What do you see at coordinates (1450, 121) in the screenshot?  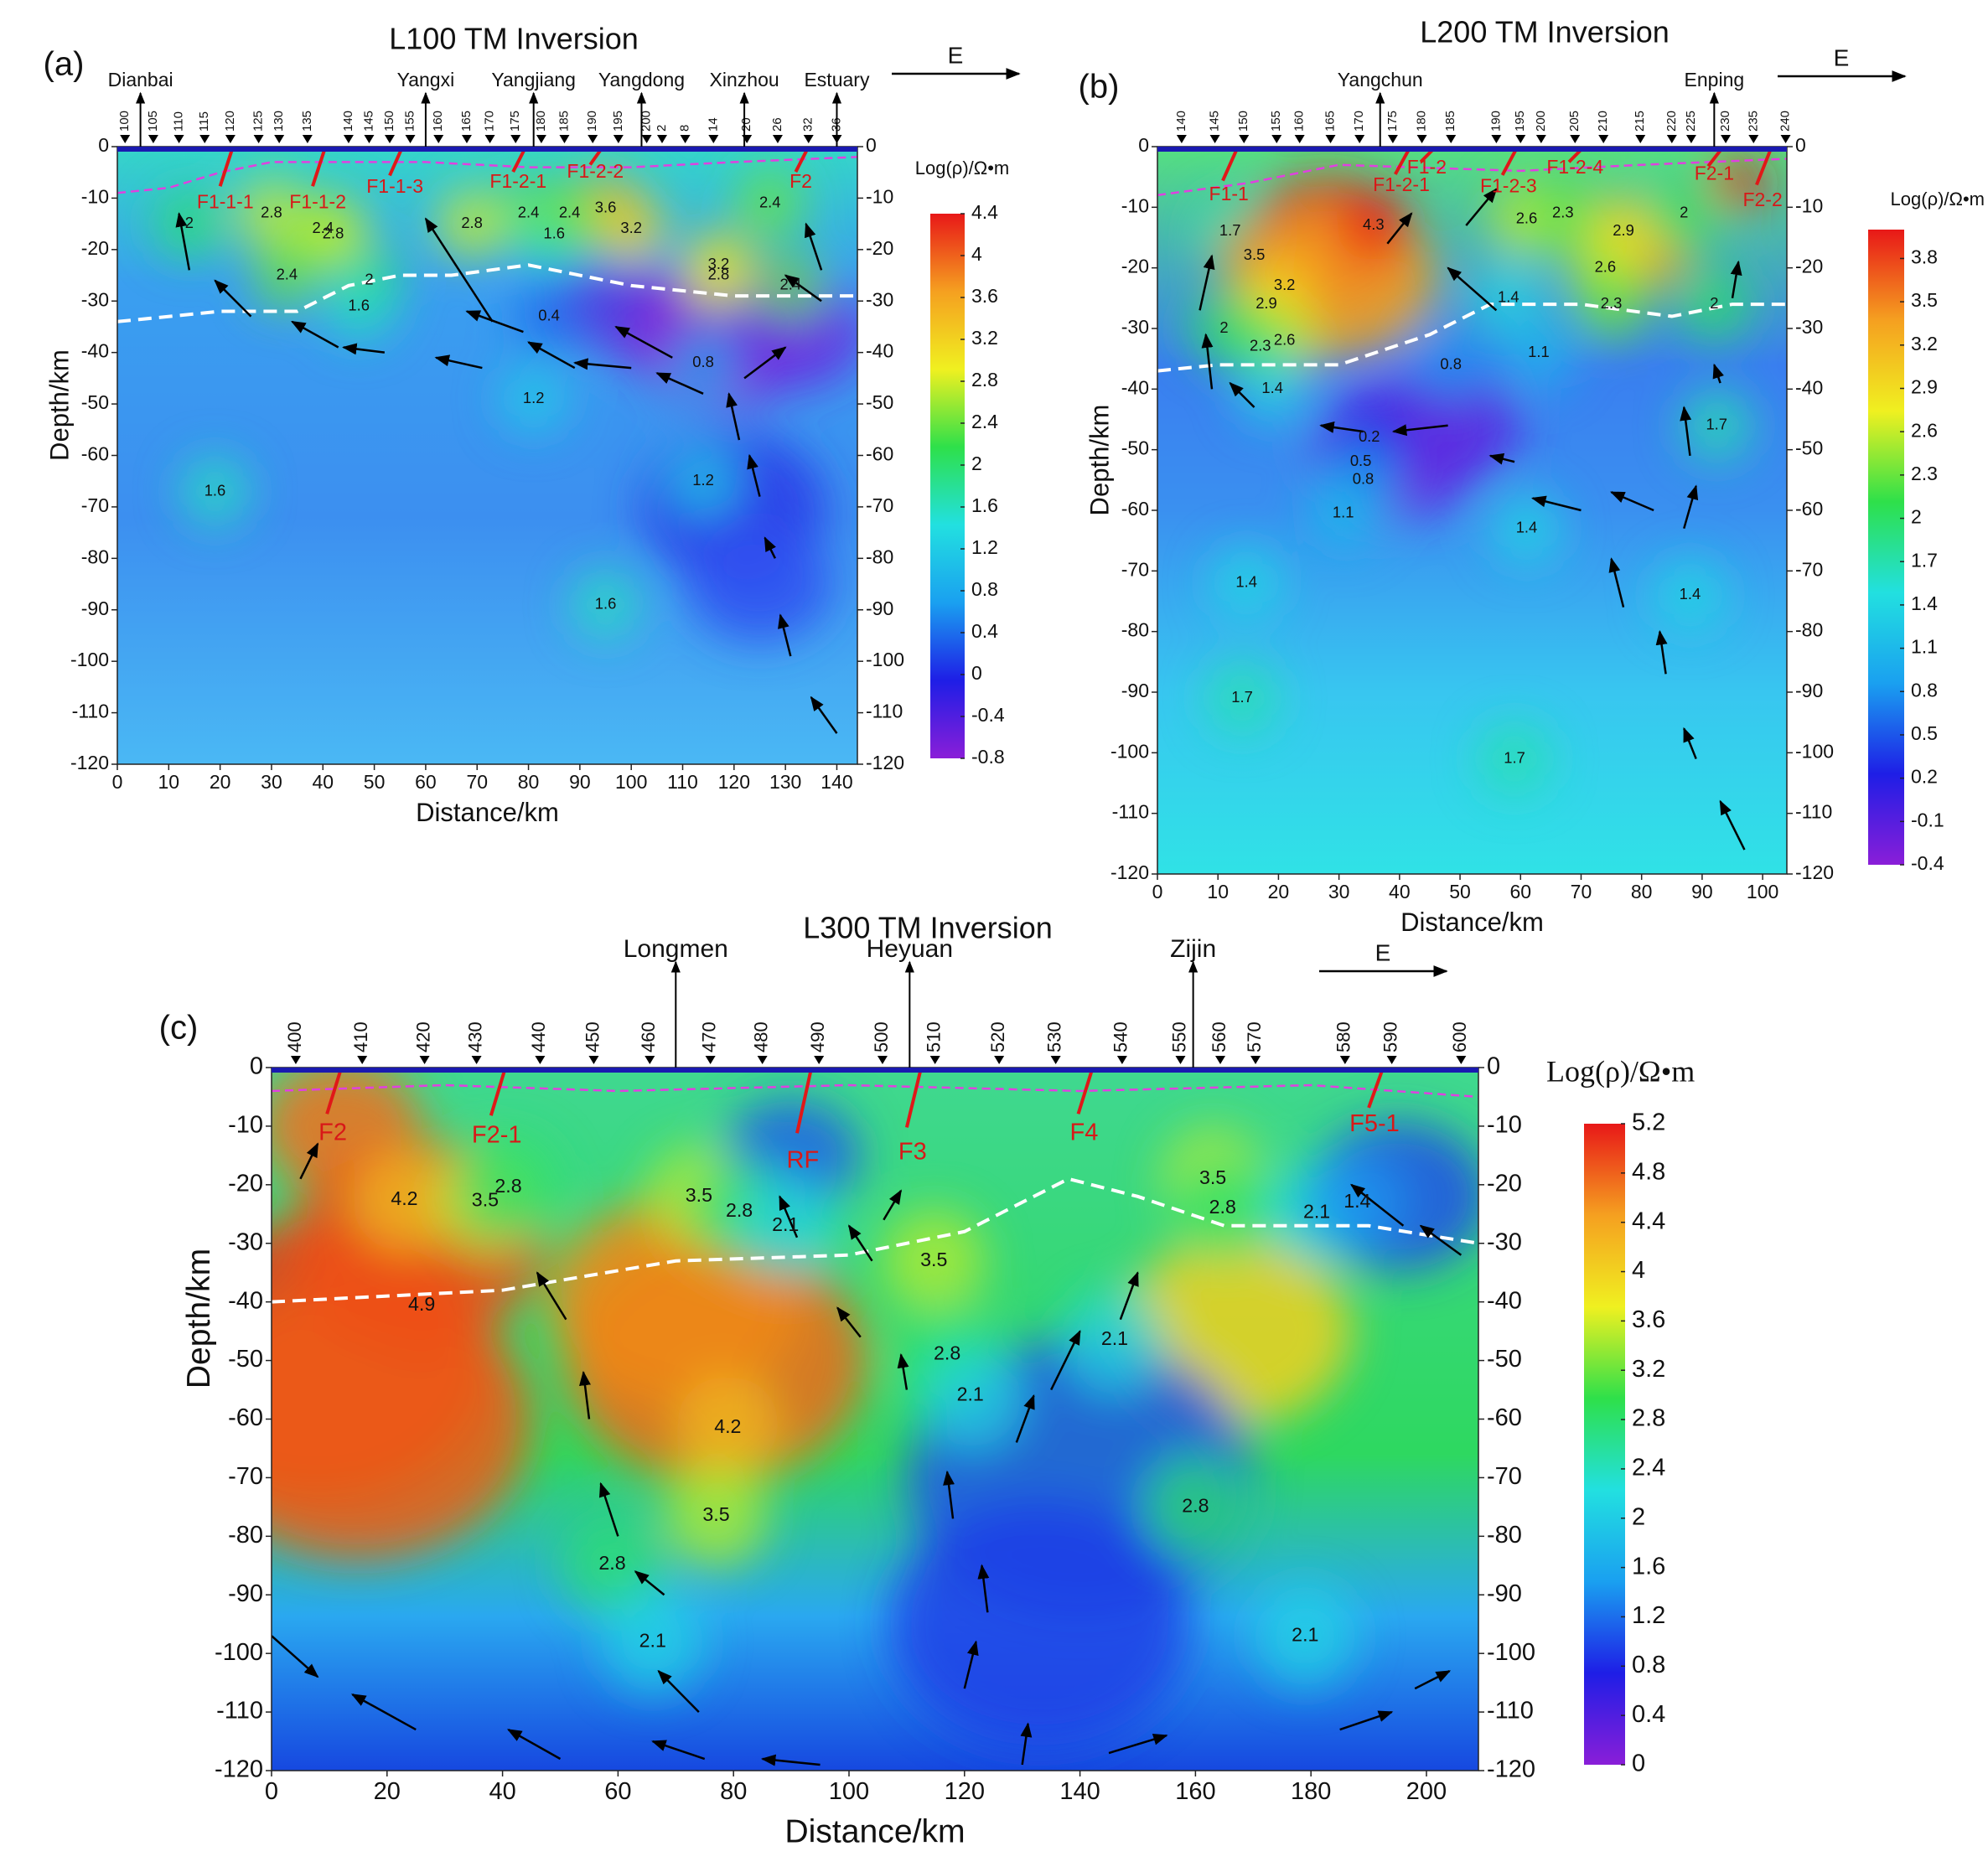 I see `station-label: 185` at bounding box center [1450, 121].